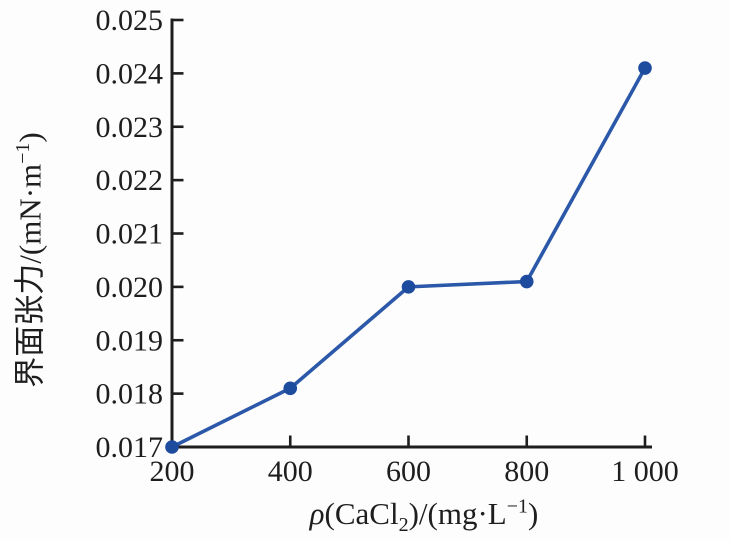 The image size is (730, 540). Describe the element at coordinates (130, 234) in the screenshot. I see `y-tick-label: 0.021` at that location.